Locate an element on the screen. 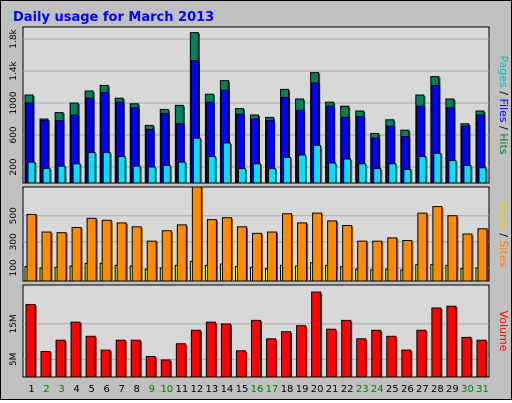  day-label: 29 is located at coordinates (452, 389).